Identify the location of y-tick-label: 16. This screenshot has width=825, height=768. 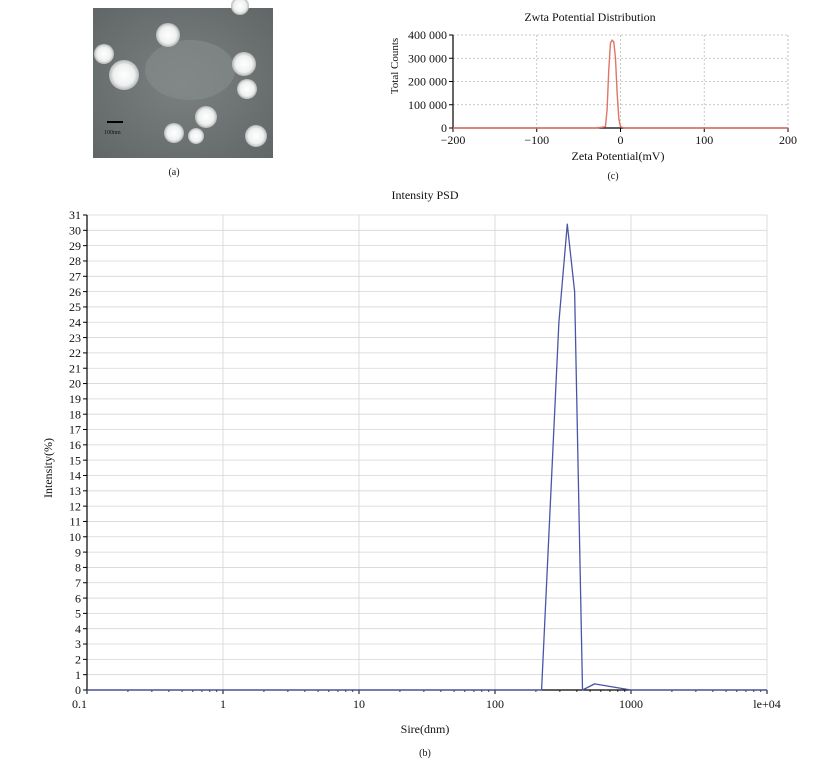
(75, 445).